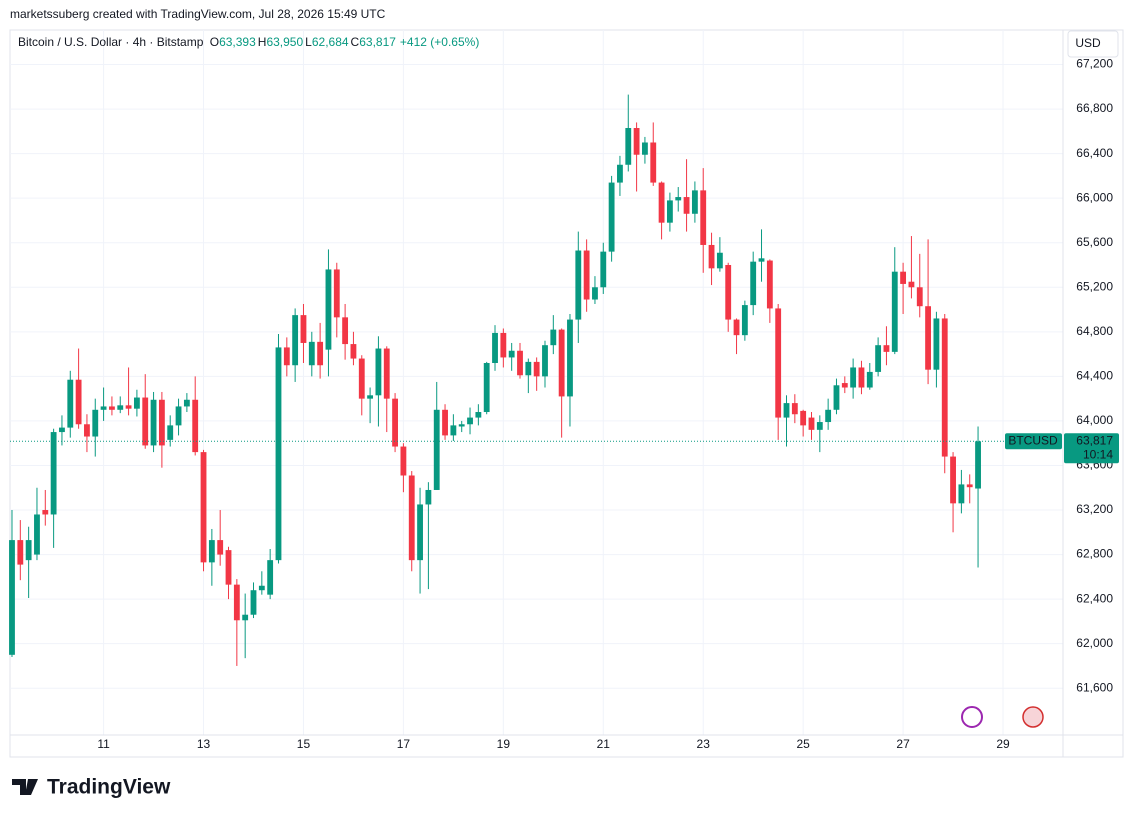 Image resolution: width=1133 pixels, height=818 pixels. What do you see at coordinates (504, 744) in the screenshot?
I see `x-tick-label: 19` at bounding box center [504, 744].